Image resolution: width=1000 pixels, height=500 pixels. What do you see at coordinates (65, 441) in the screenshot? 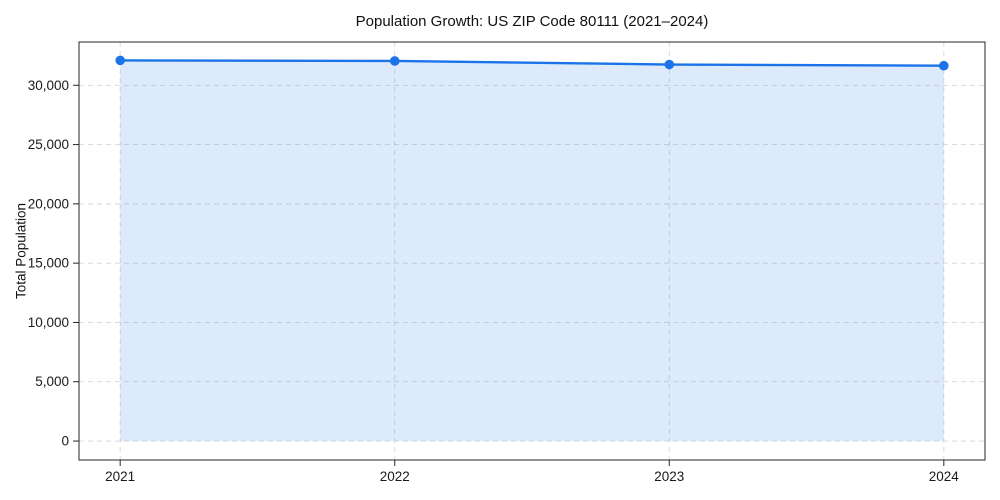
I see `y-tick-label: 0` at bounding box center [65, 441].